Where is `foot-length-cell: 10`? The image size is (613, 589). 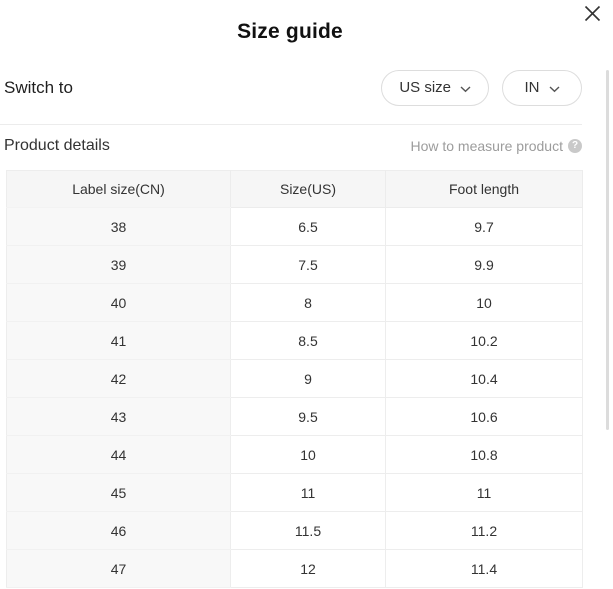 foot-length-cell: 10 is located at coordinates (484, 302).